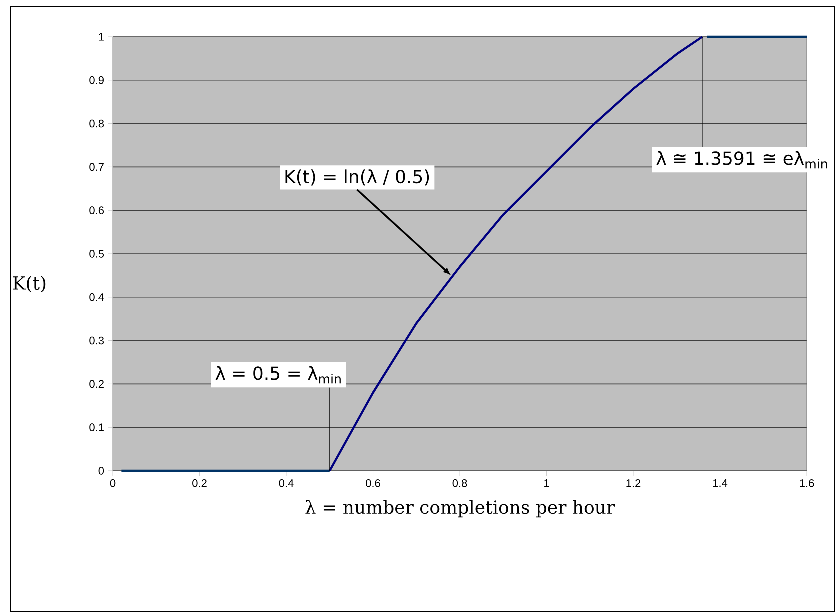  What do you see at coordinates (807, 484) in the screenshot?
I see `x-tick-label: 1.6` at bounding box center [807, 484].